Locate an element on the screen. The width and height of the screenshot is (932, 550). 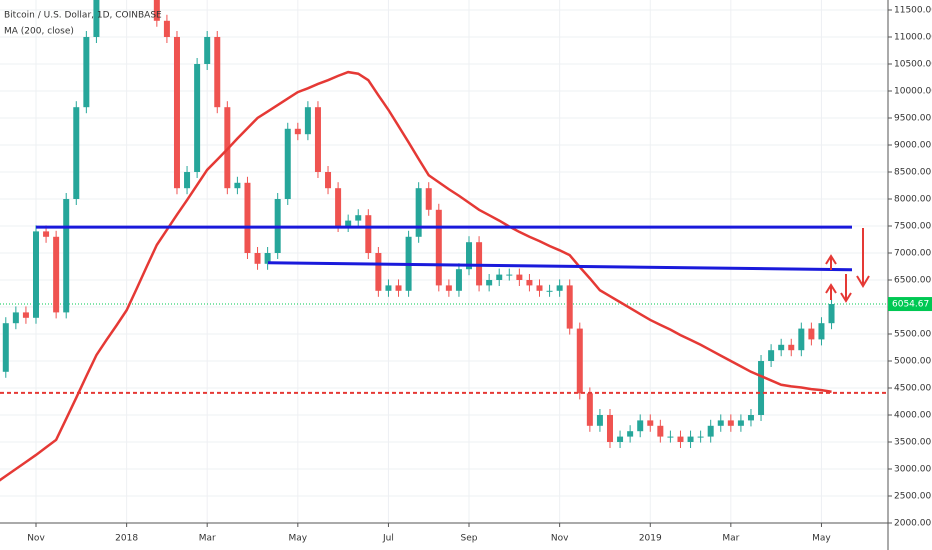
x-tick-label: 2019 is located at coordinates (650, 539).